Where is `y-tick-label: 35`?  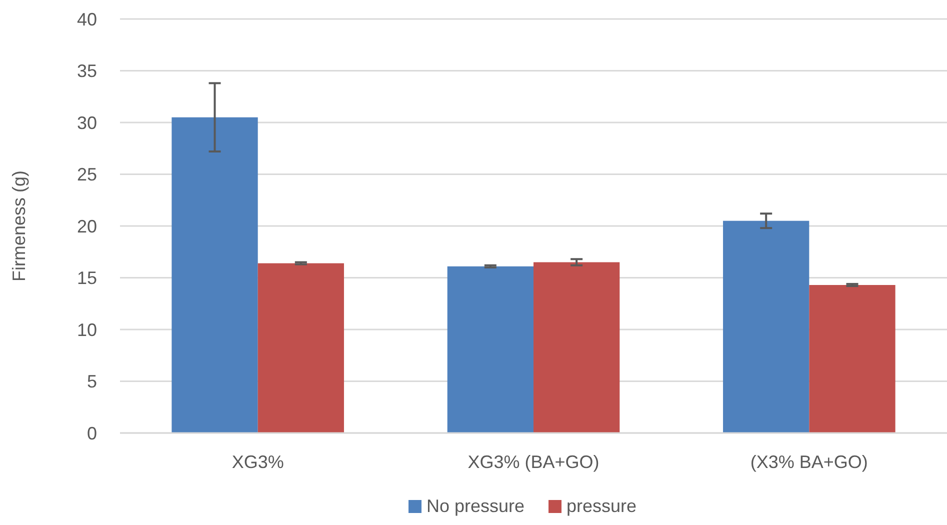
y-tick-label: 35 is located at coordinates (86, 71).